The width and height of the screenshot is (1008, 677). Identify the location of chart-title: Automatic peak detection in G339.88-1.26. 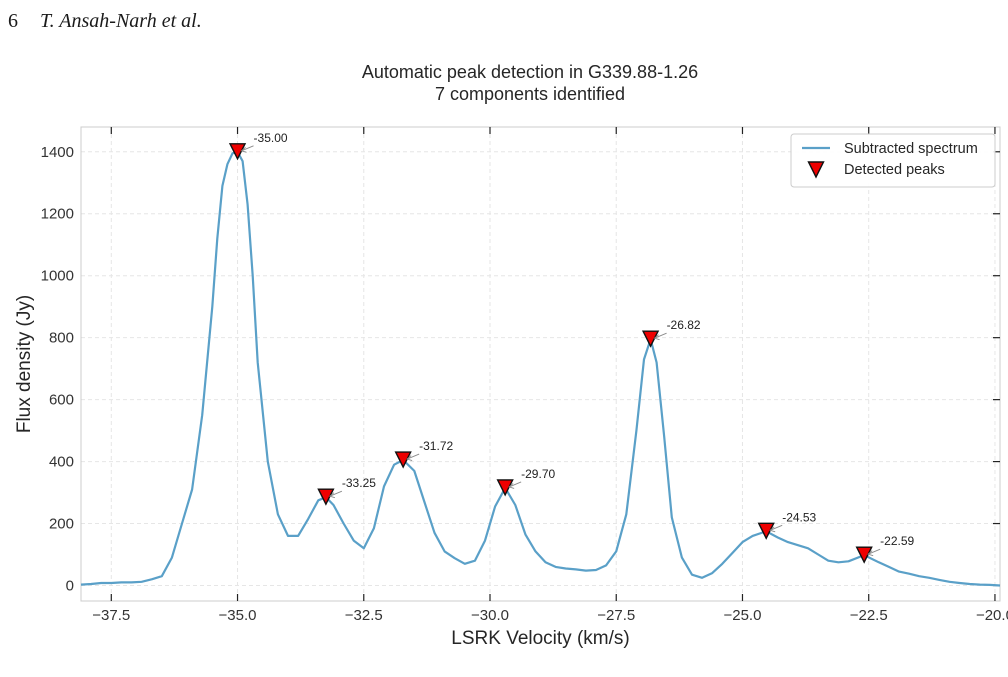
(530, 72).